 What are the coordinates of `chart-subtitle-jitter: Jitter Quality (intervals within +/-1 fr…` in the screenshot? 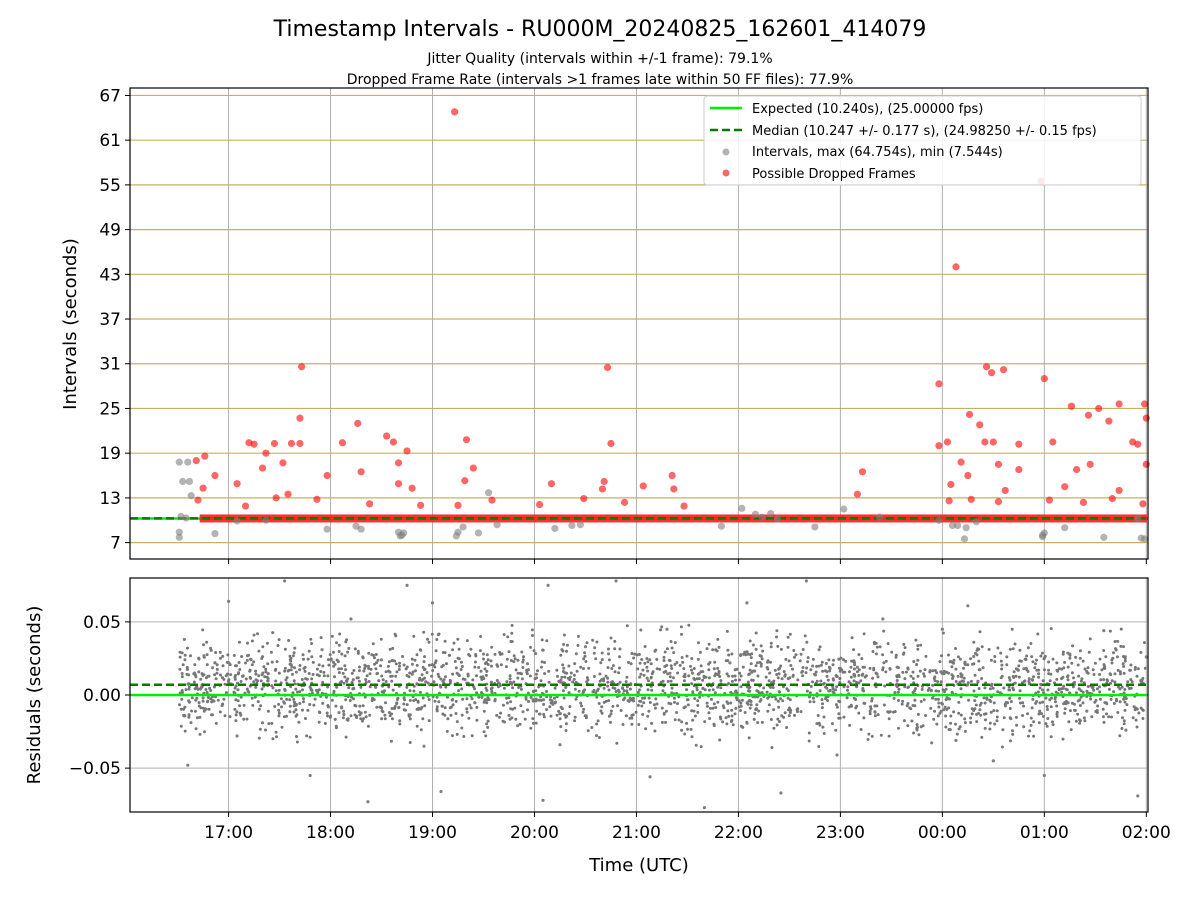 It's located at (599, 59).